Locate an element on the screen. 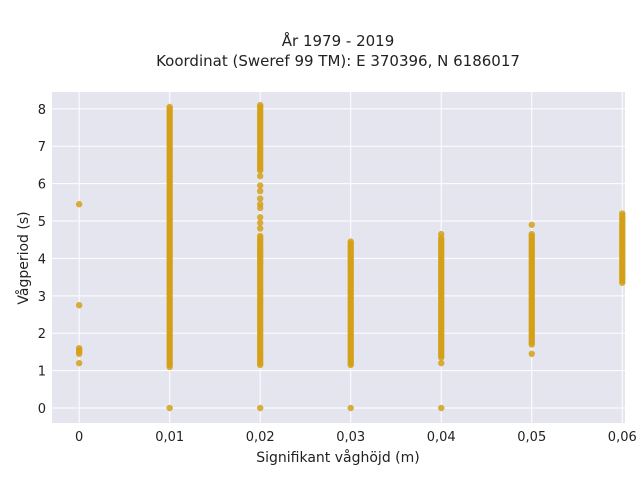  x-tick-label: 0,05 is located at coordinates (531, 437).